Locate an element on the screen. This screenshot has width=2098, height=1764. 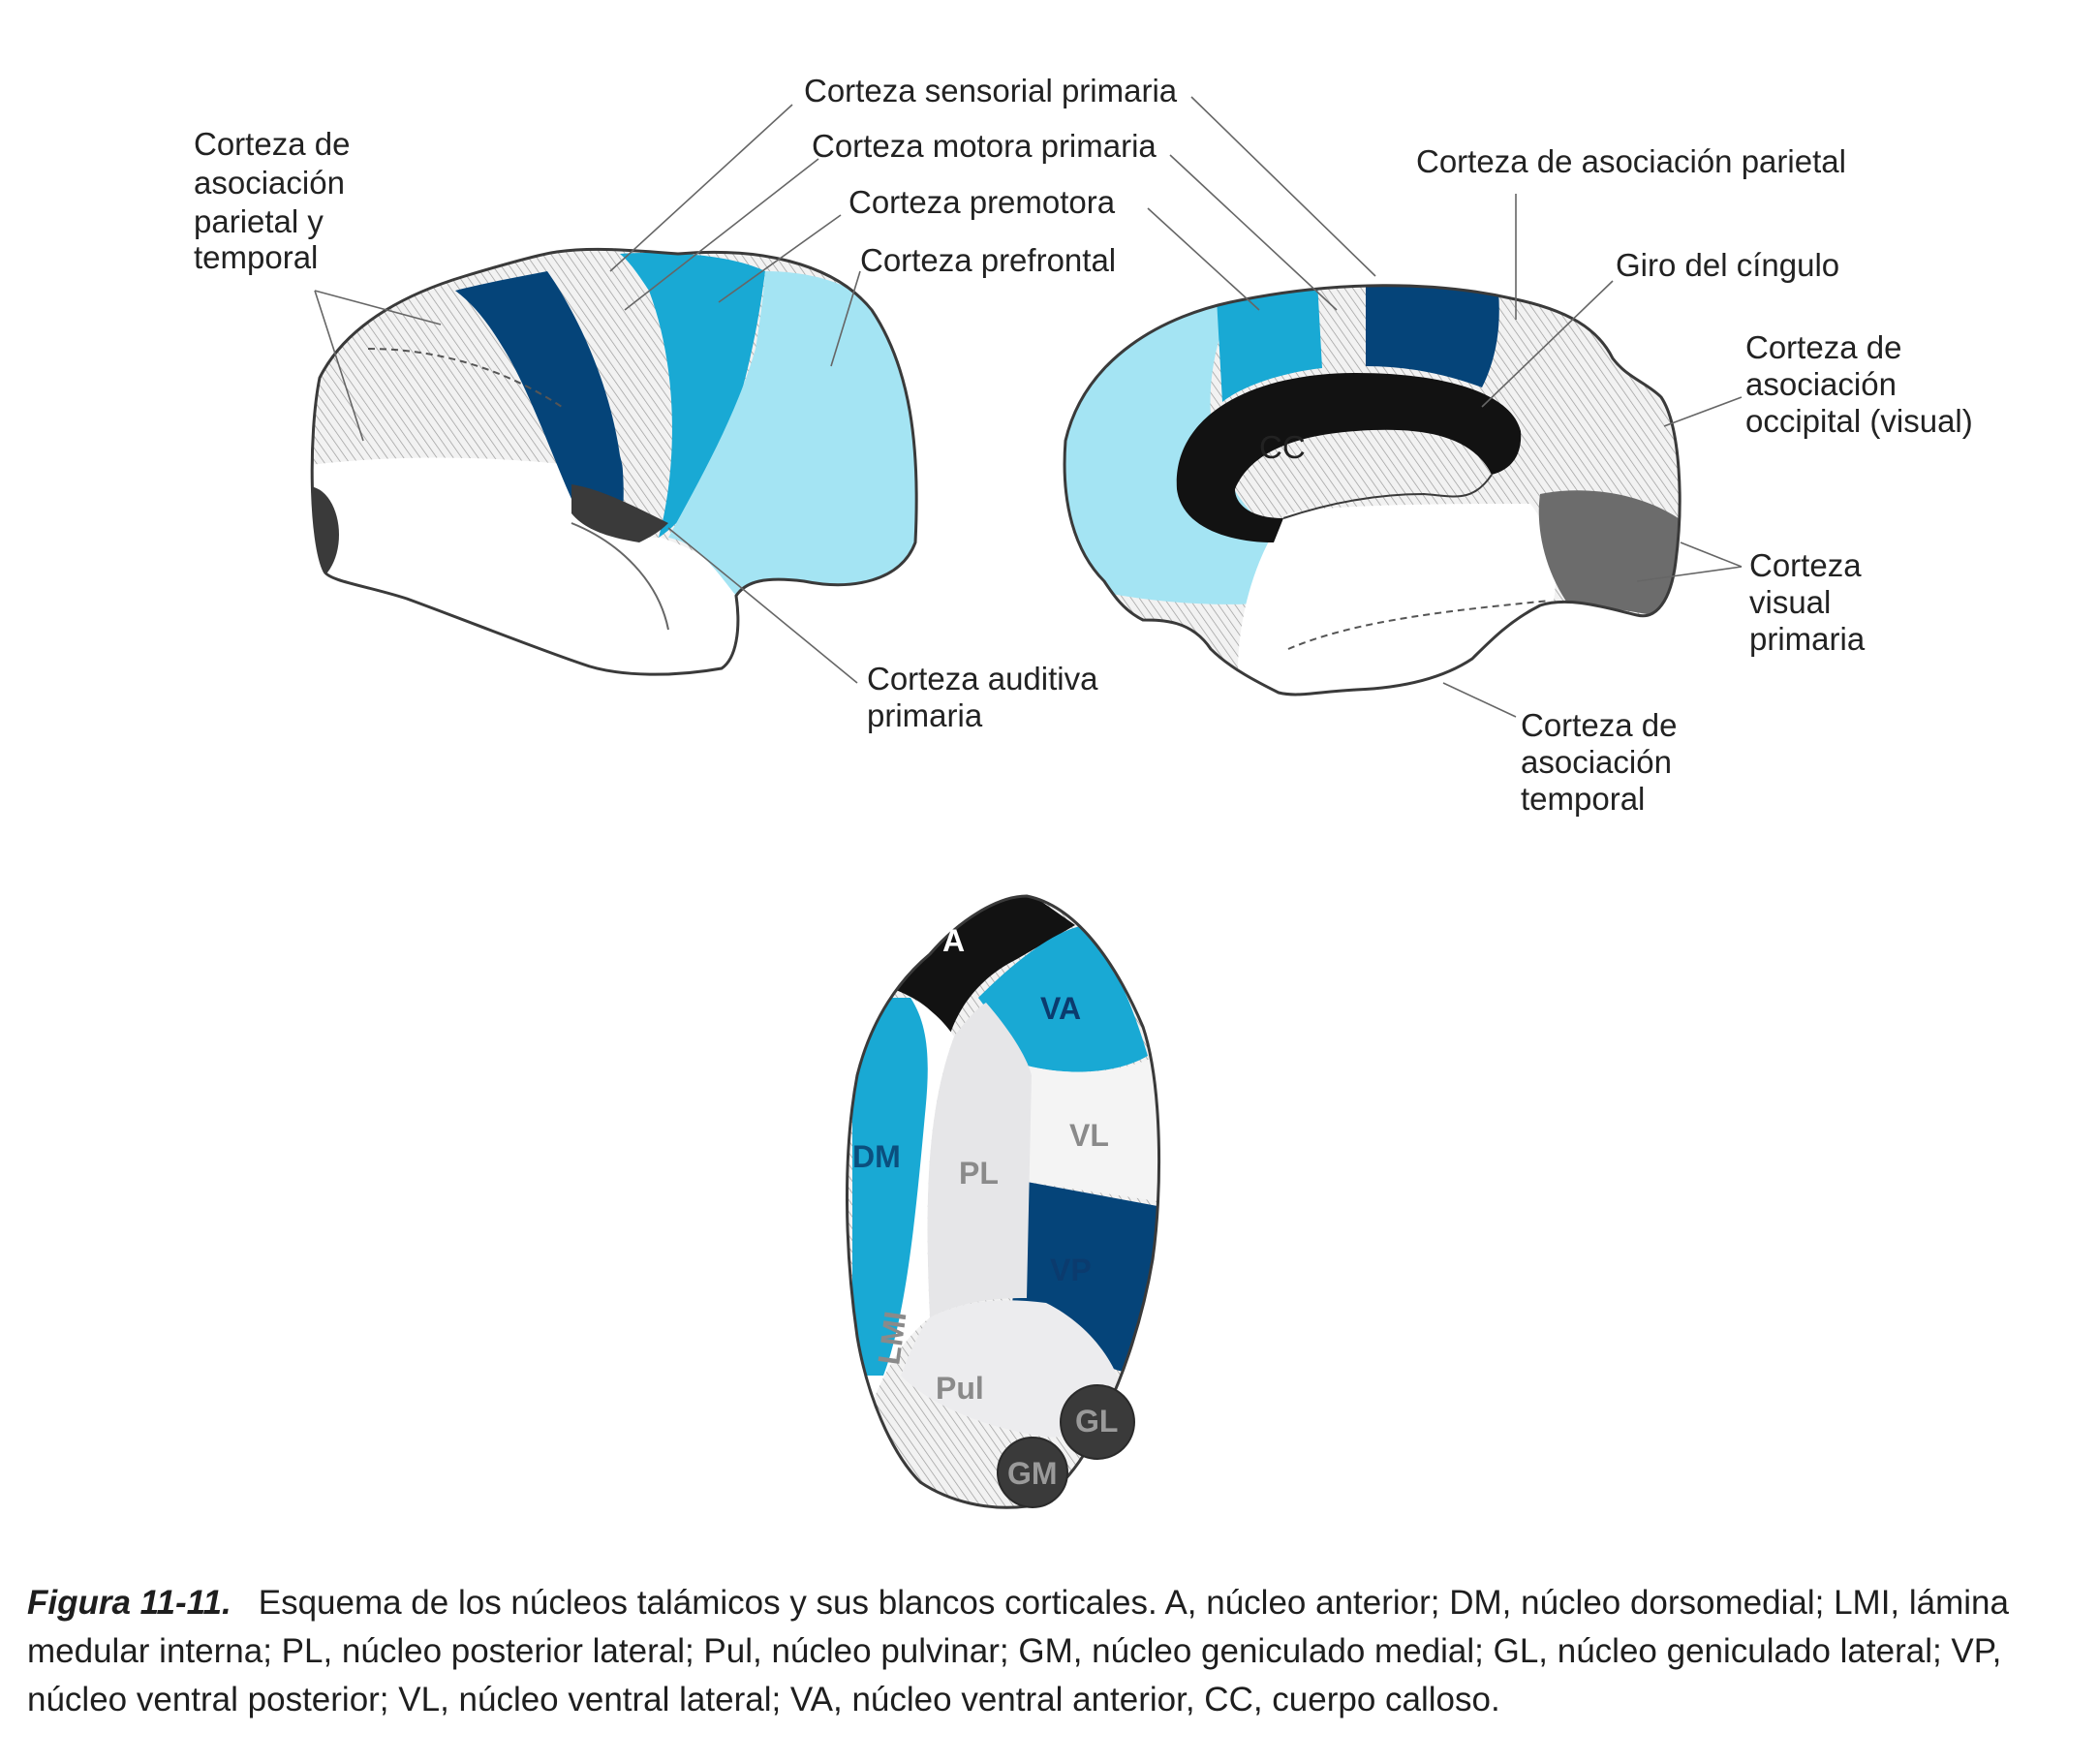
svg-text: Corteza auditiva is located at coordinates (982, 678).